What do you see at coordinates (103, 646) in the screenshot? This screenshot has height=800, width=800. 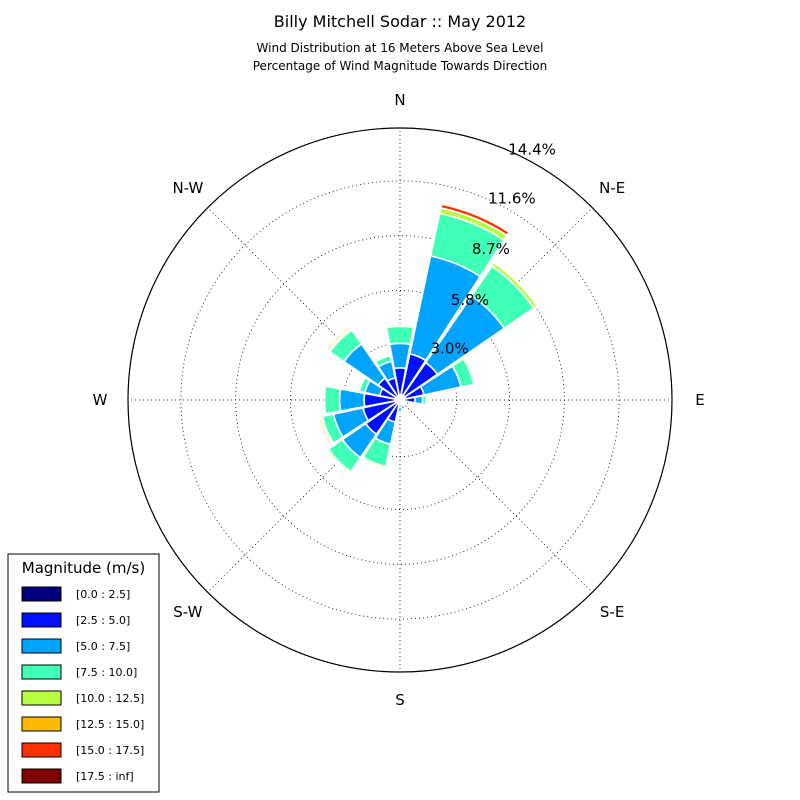 I see `legend-entry-label: [5.0 : 7.5]` at bounding box center [103, 646].